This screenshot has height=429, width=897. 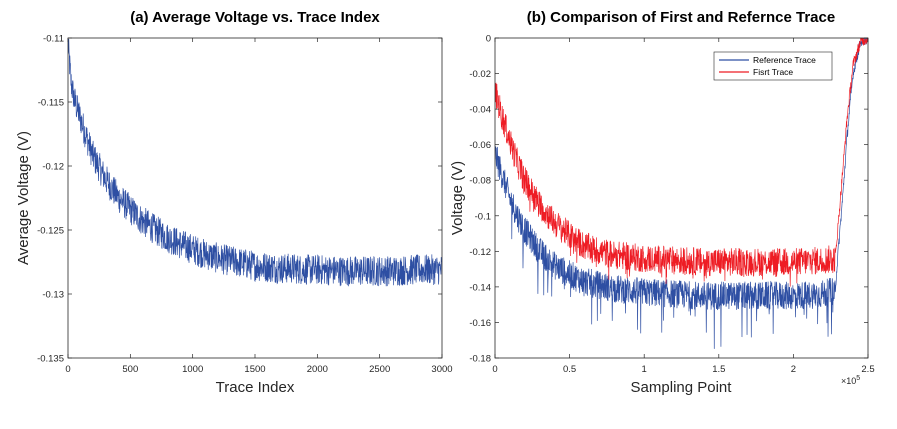 What do you see at coordinates (255, 387) in the screenshot?
I see `chart-a-xlabel: Trace Index` at bounding box center [255, 387].